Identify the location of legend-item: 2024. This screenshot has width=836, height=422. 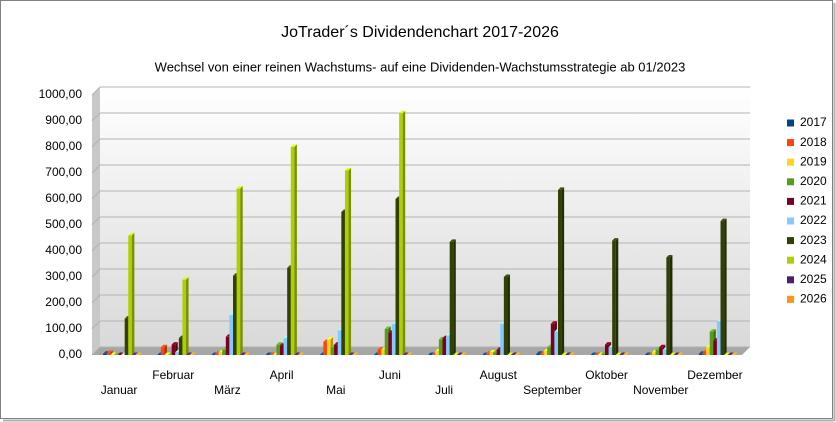
(807, 259).